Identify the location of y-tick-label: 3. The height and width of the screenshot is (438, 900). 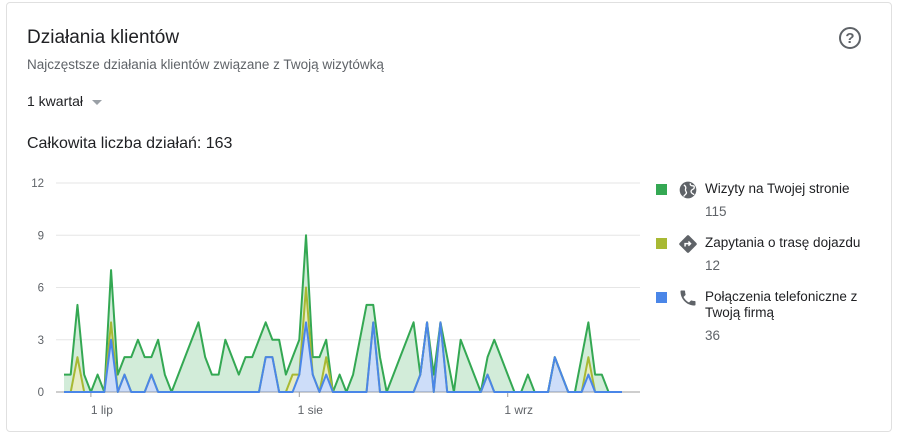
(41, 341).